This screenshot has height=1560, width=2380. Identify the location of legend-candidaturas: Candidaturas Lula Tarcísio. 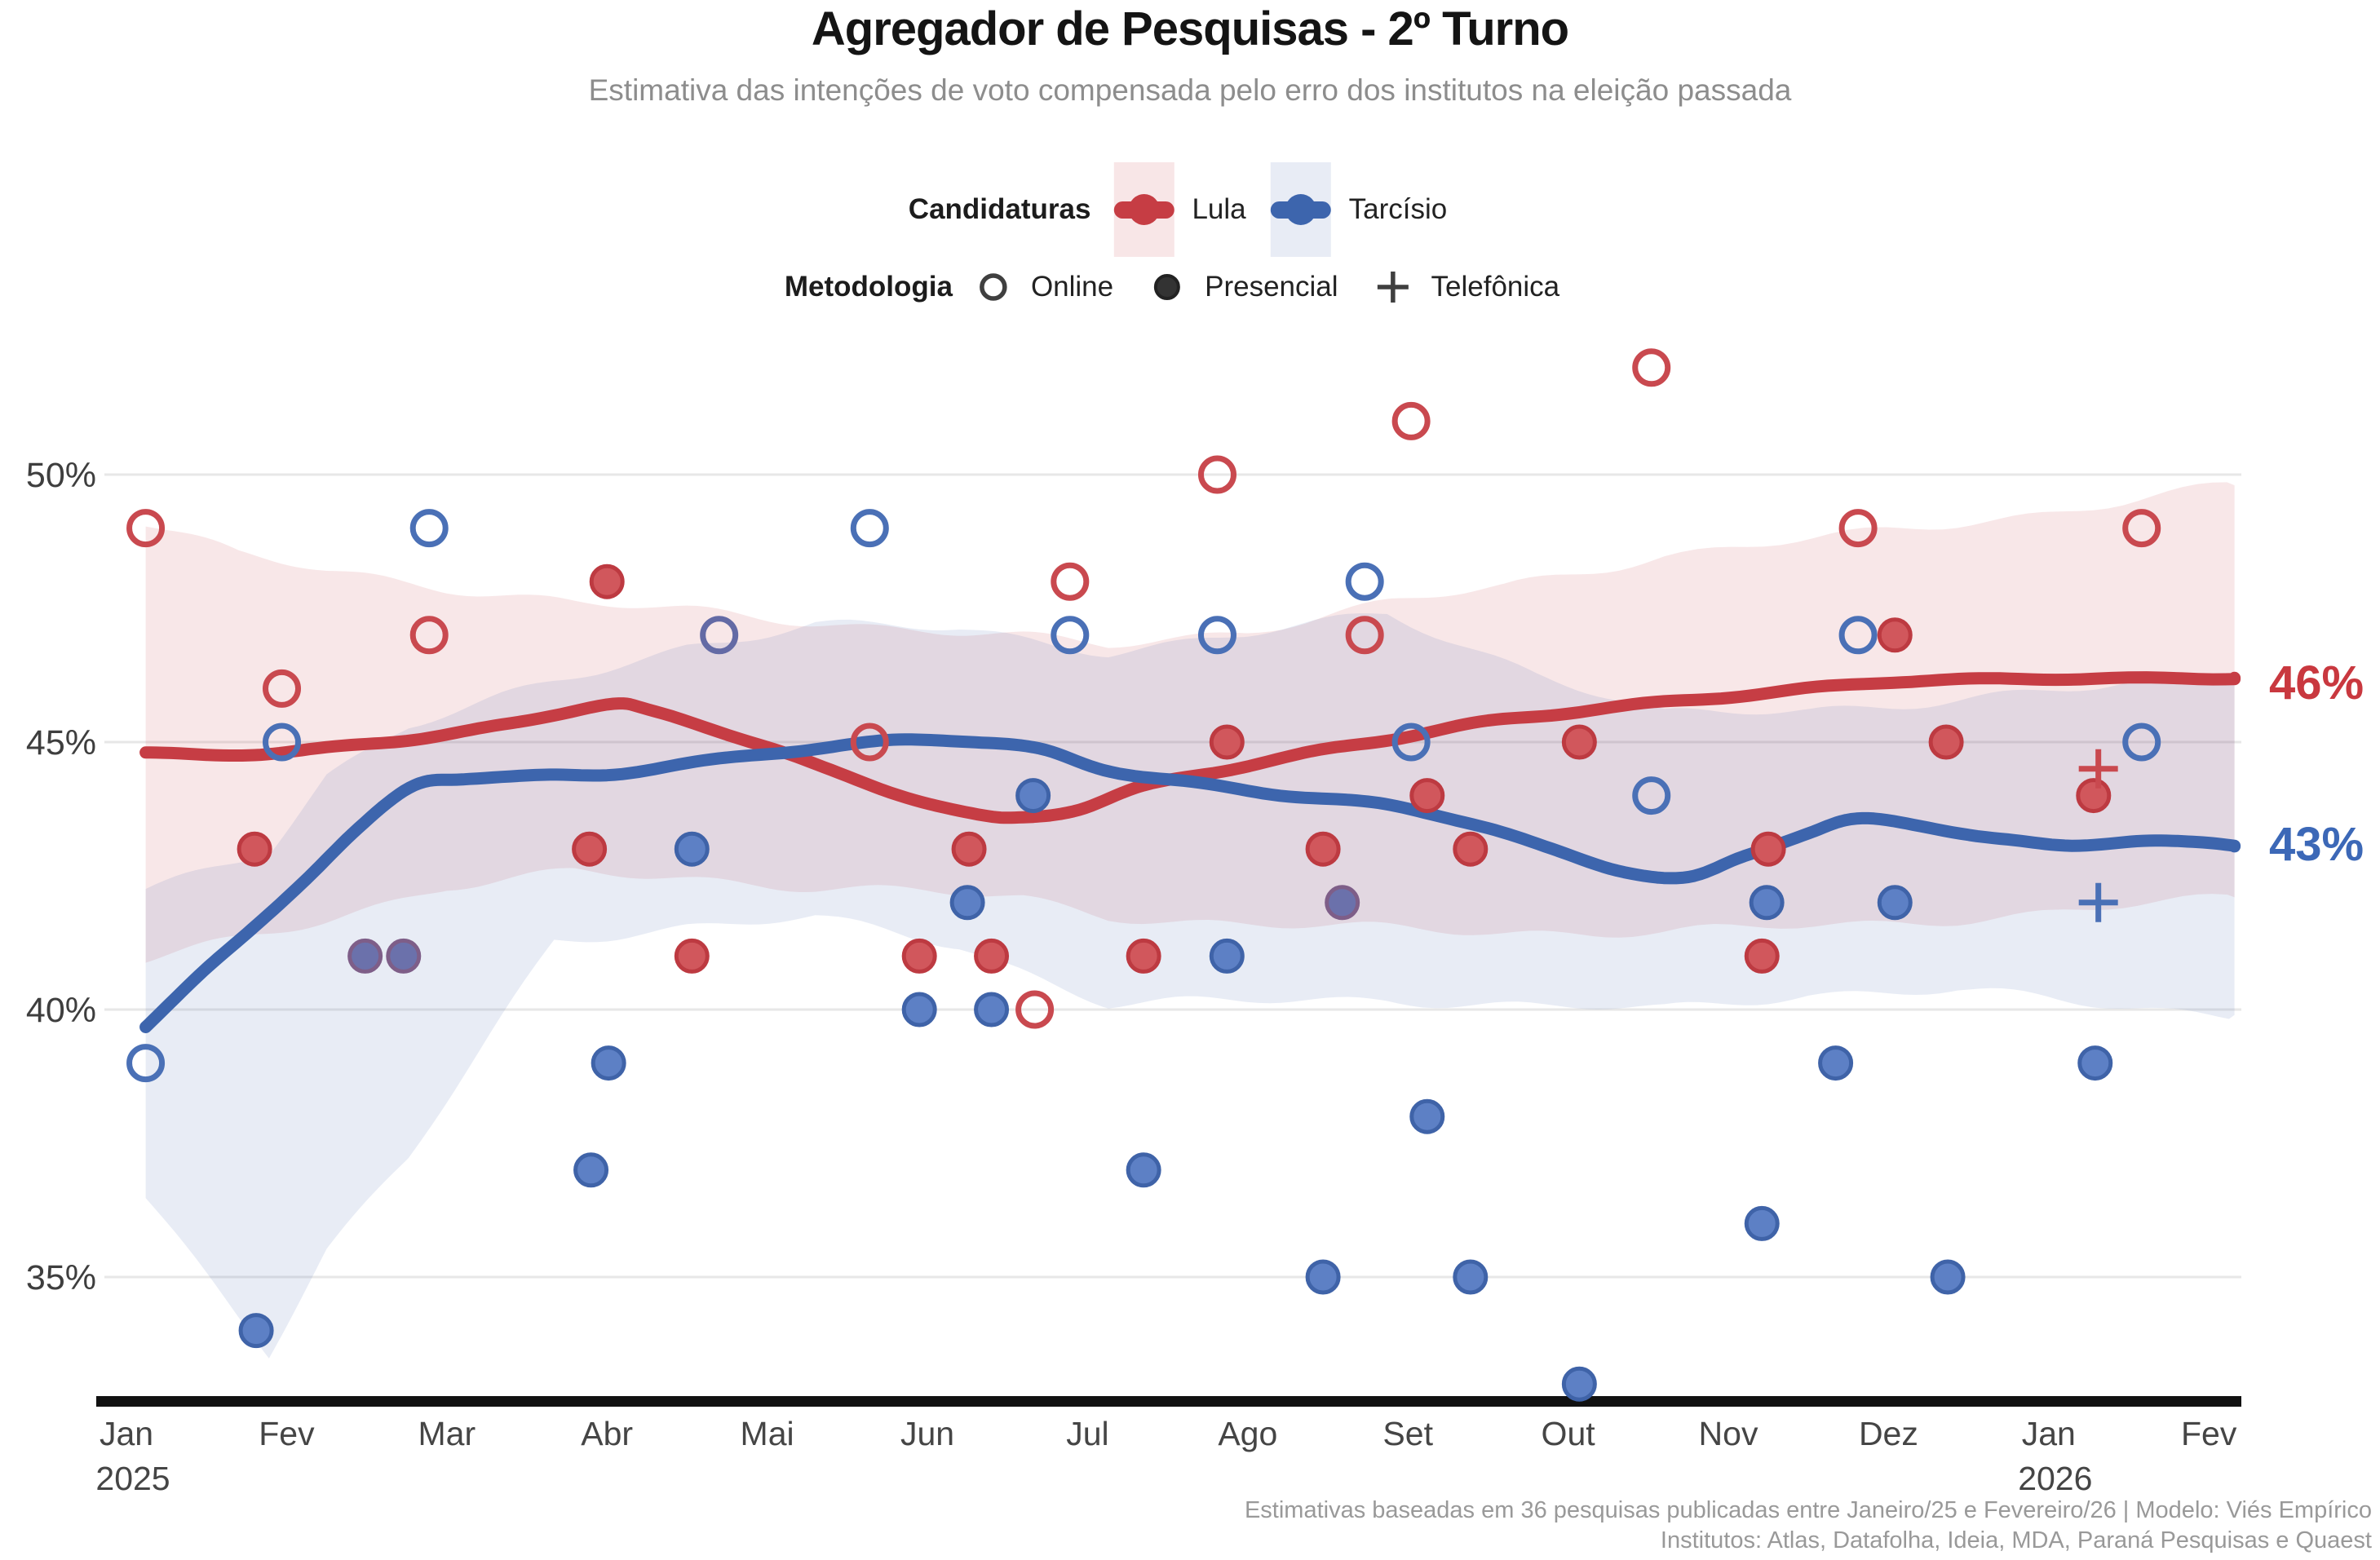
(1190, 209).